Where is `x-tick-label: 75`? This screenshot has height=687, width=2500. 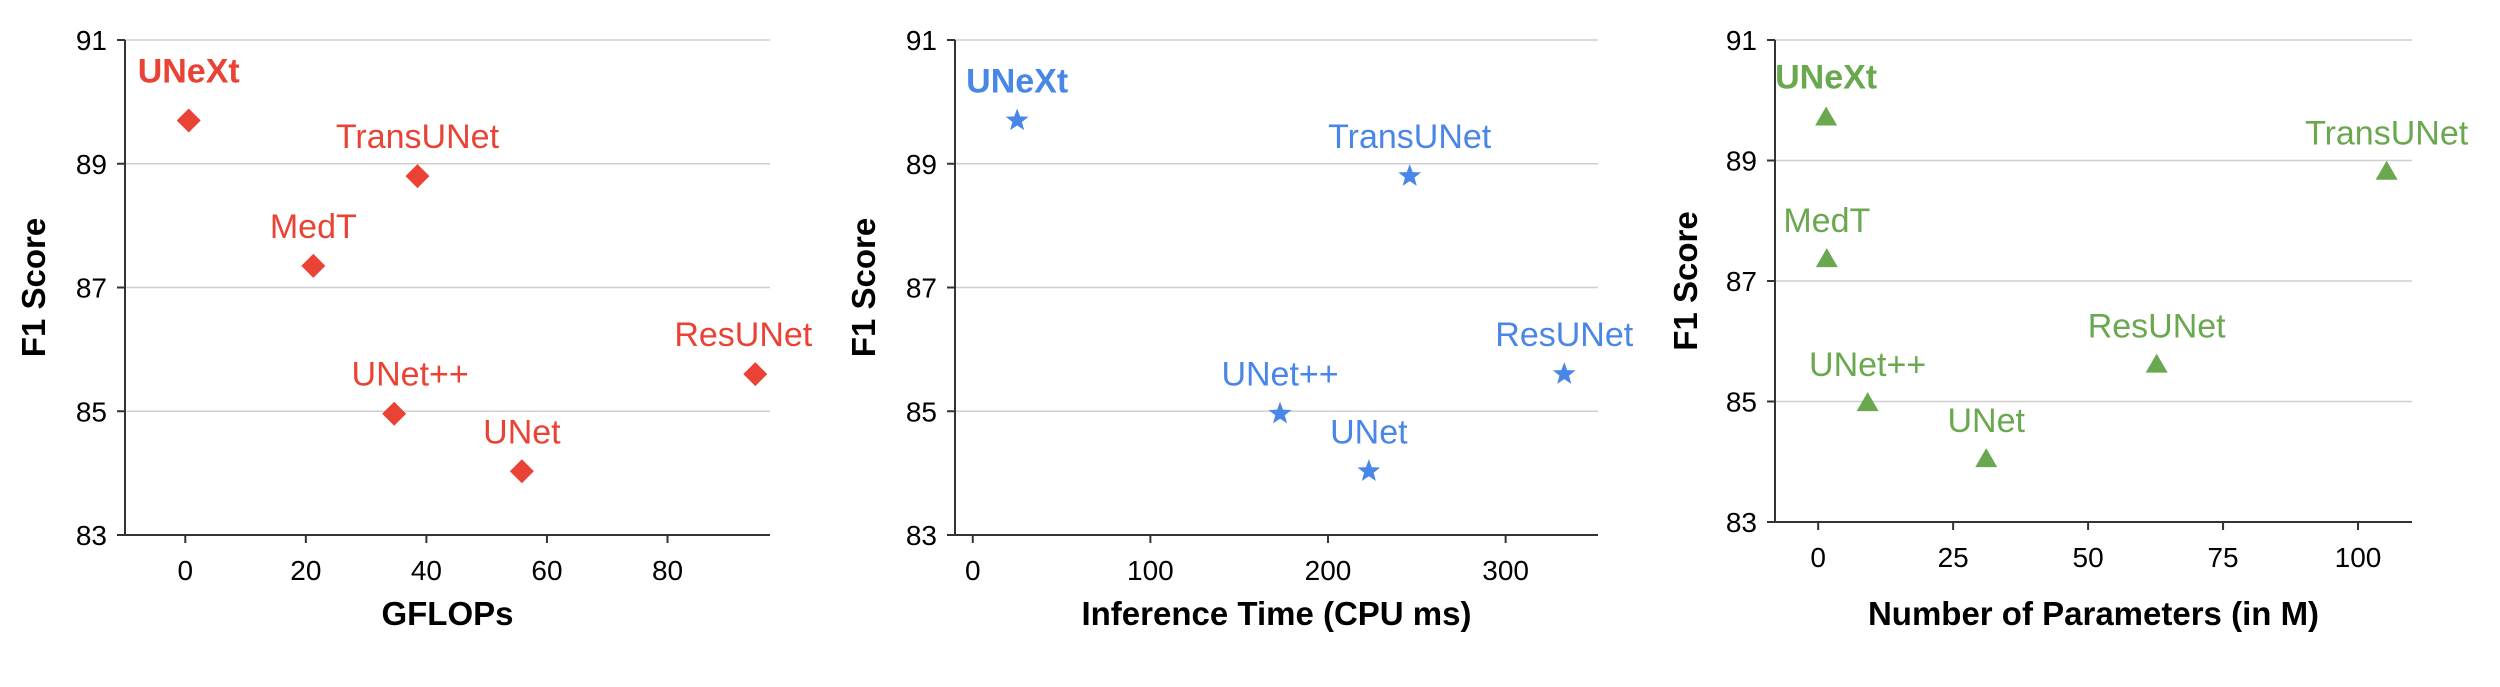 x-tick-label: 75 is located at coordinates (2222, 557).